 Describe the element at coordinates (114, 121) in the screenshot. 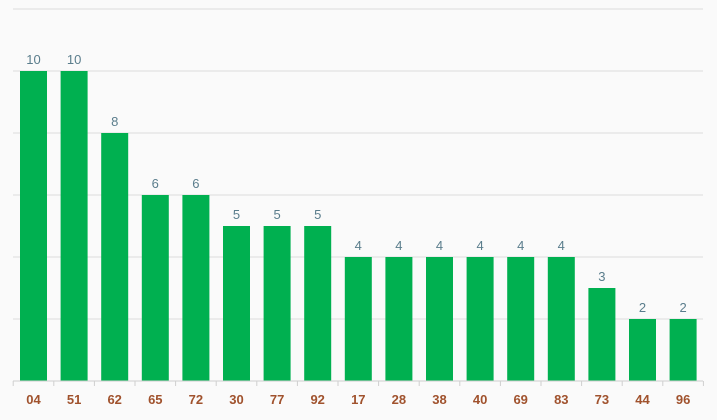

I see `data-label: 8` at that location.